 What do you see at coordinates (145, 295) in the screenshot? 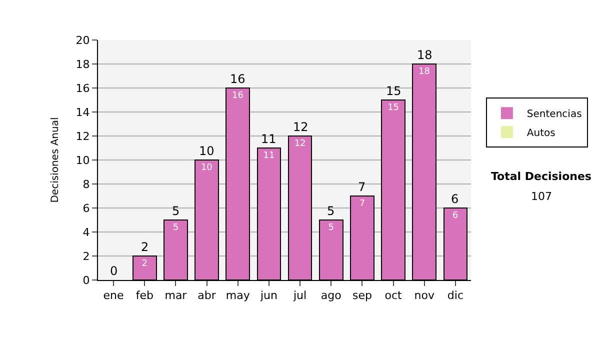
I see `x-tick-label: feb` at bounding box center [145, 295].